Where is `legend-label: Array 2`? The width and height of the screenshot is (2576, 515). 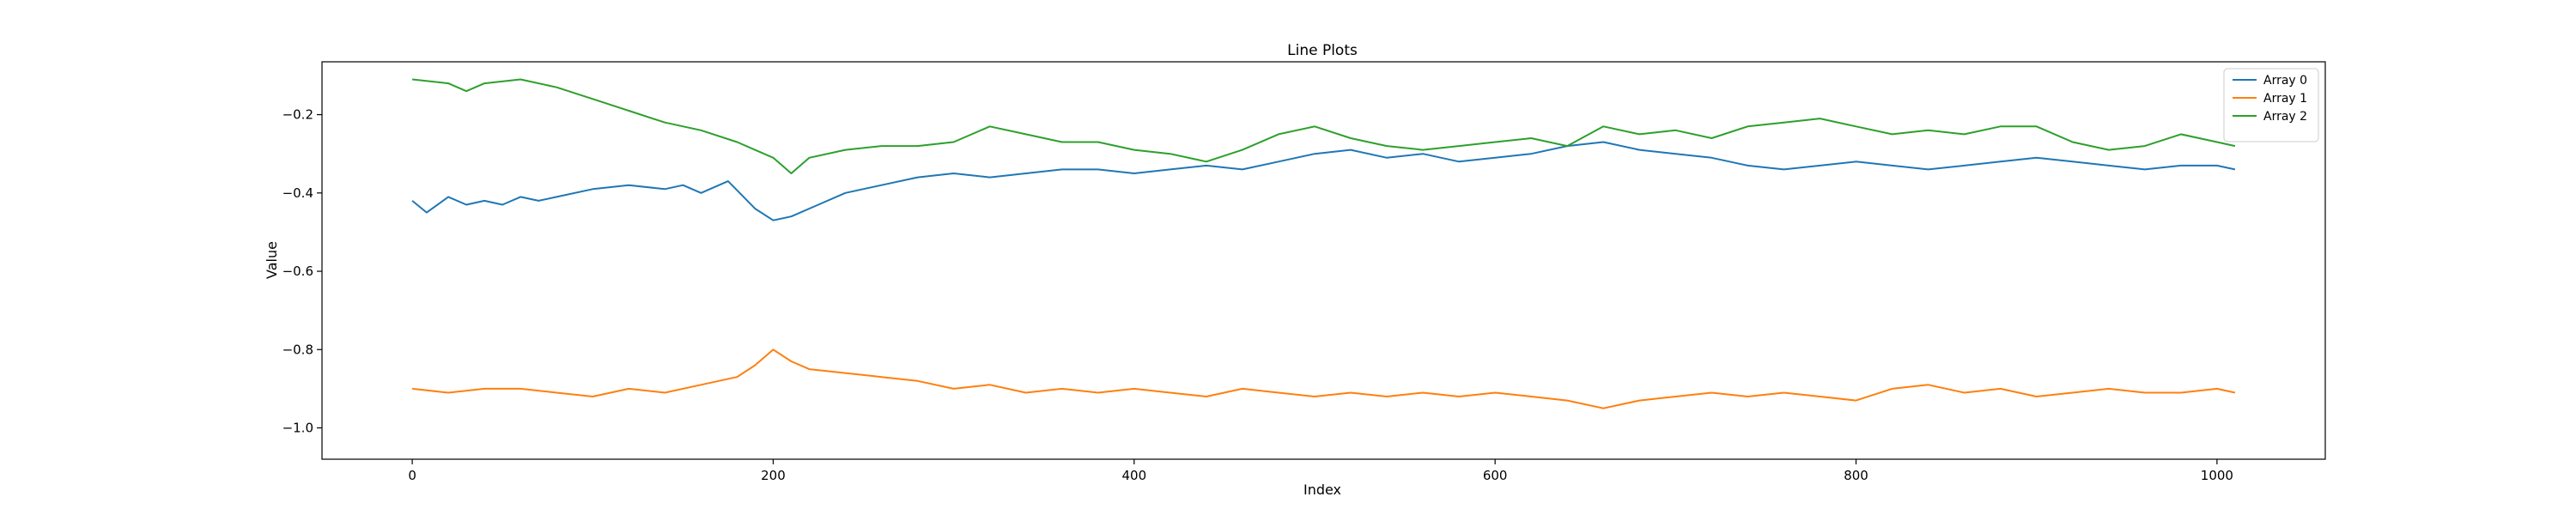 legend-label: Array 2 is located at coordinates (2285, 117).